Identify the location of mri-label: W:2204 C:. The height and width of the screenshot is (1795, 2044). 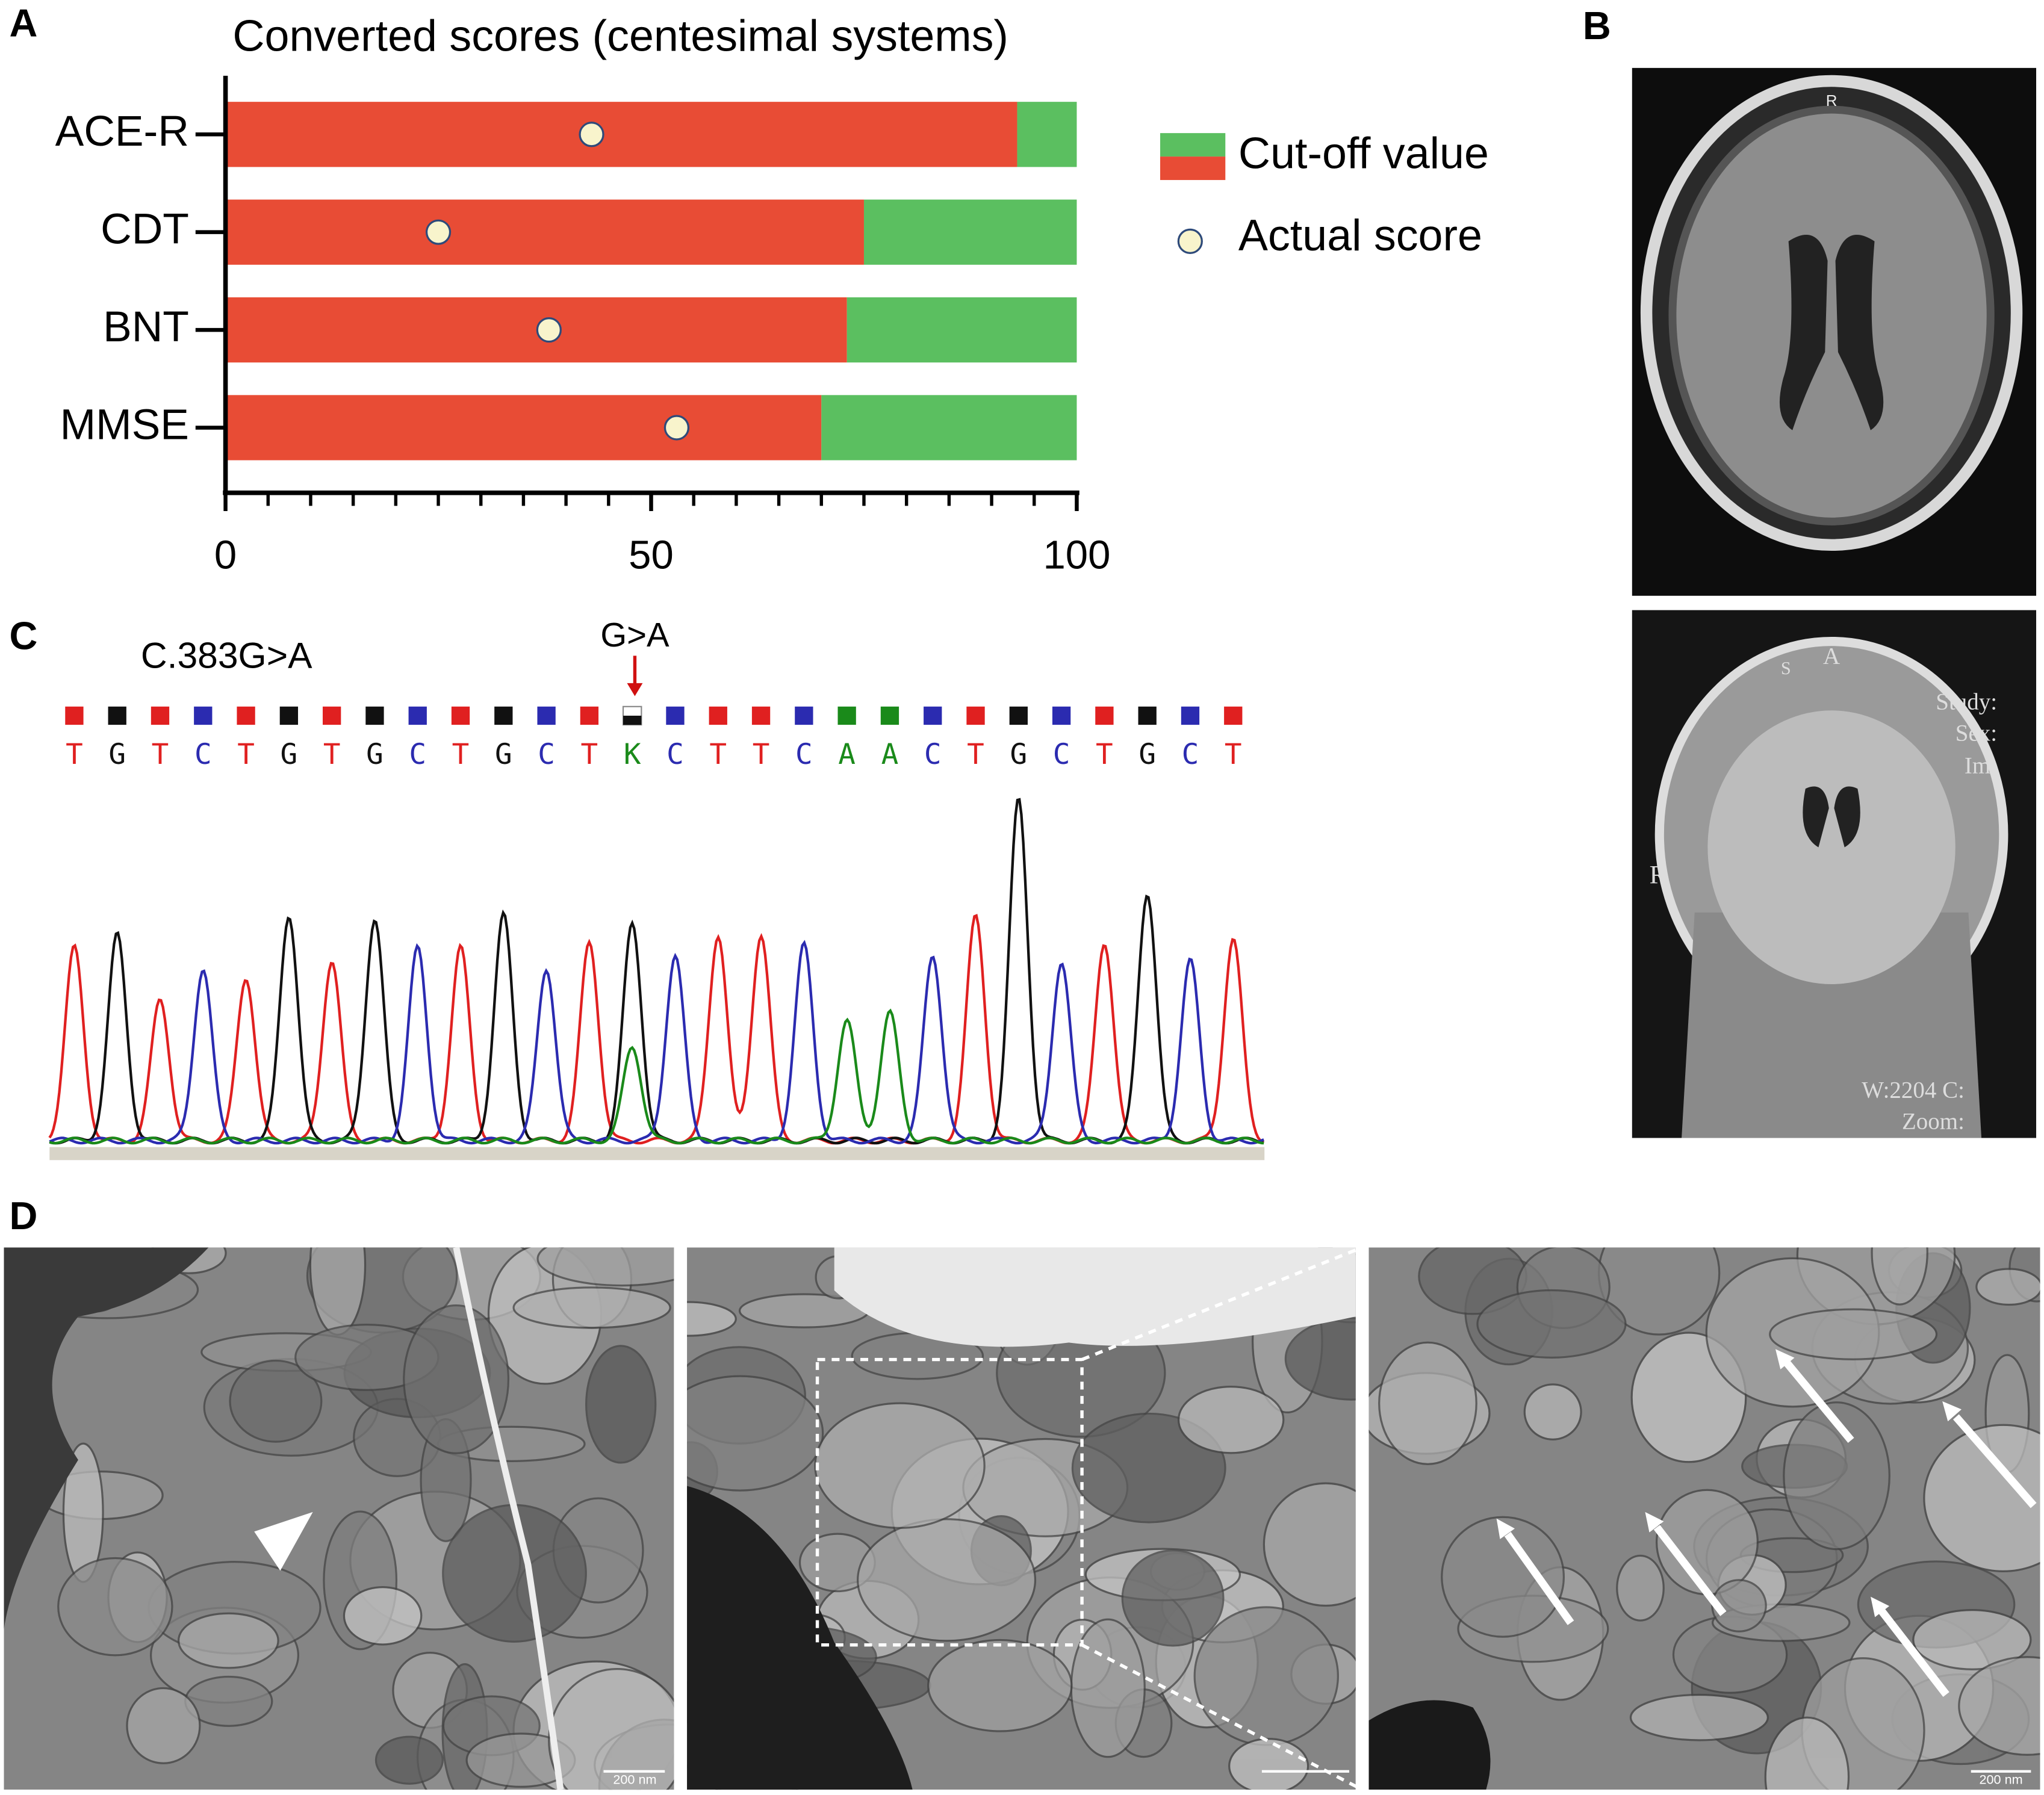
(1913, 1090).